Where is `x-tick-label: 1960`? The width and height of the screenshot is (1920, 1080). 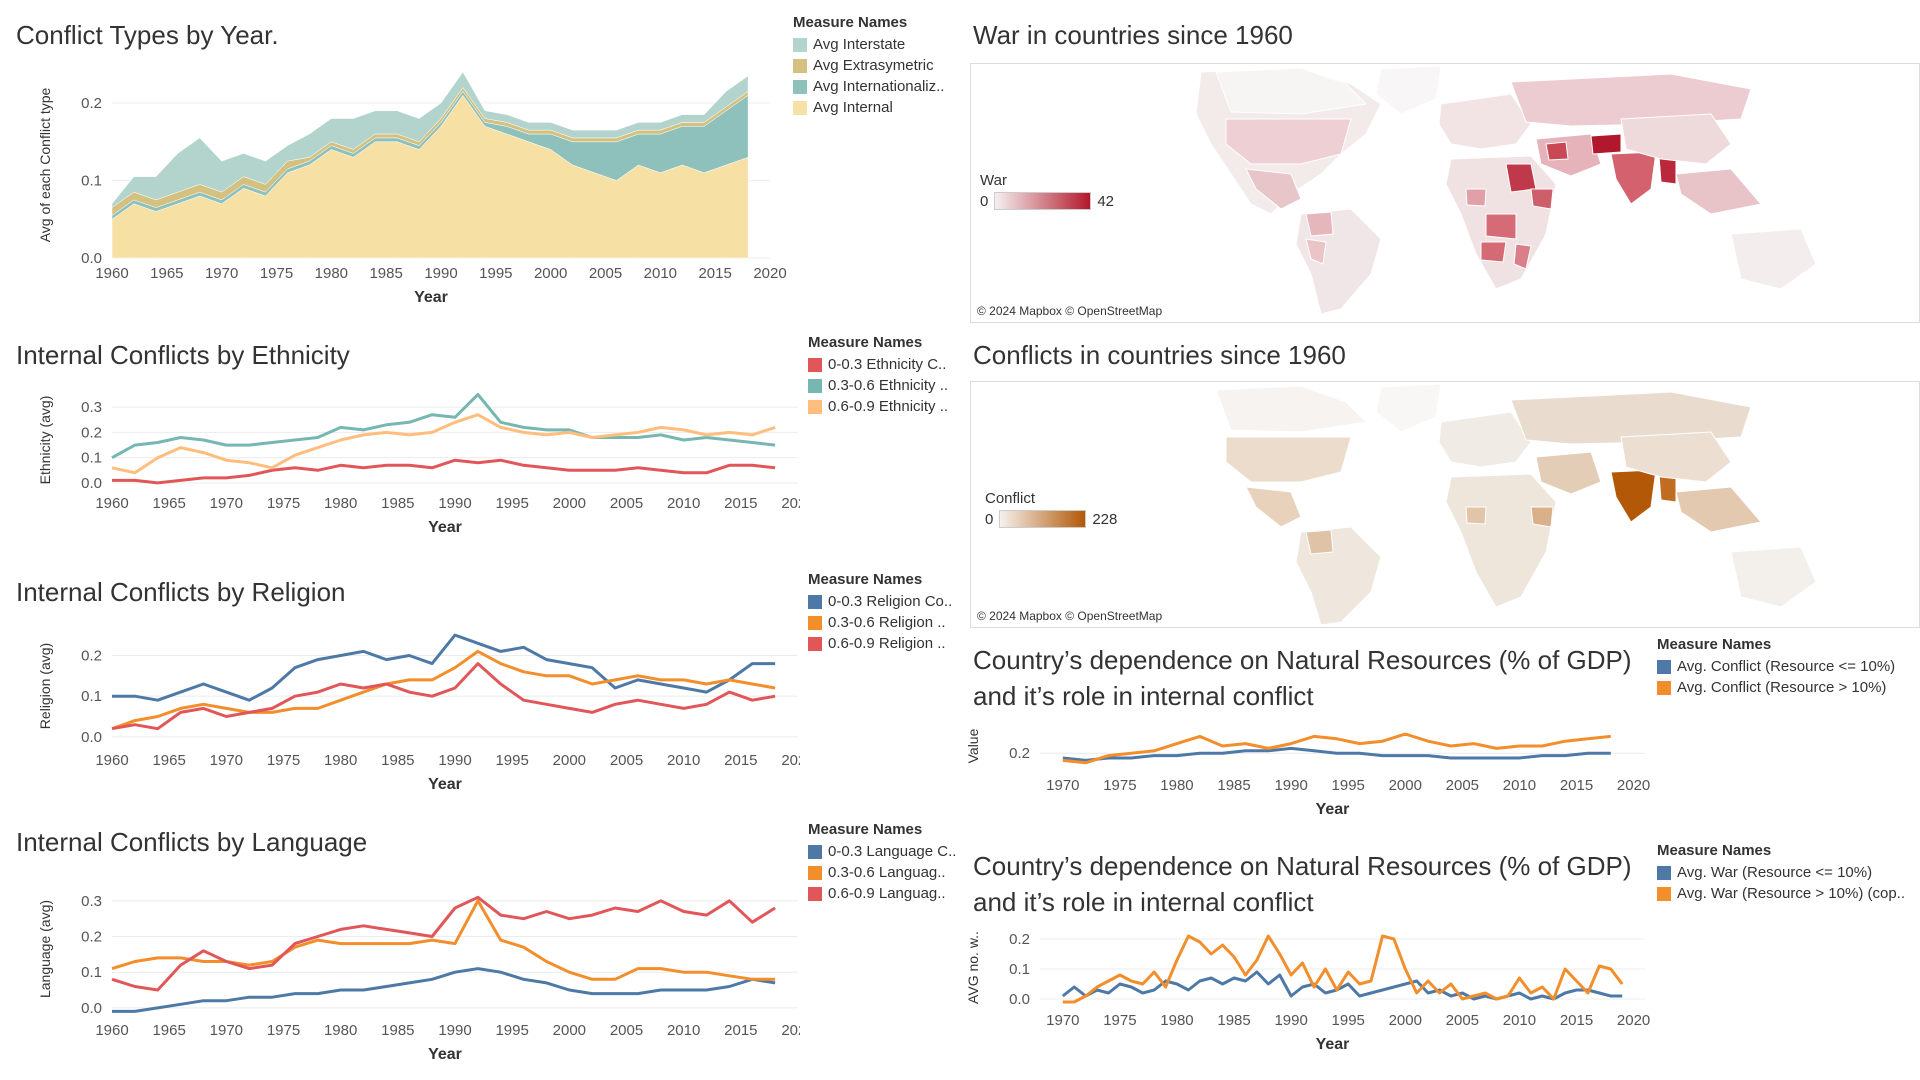 x-tick-label: 1960 is located at coordinates (111, 503).